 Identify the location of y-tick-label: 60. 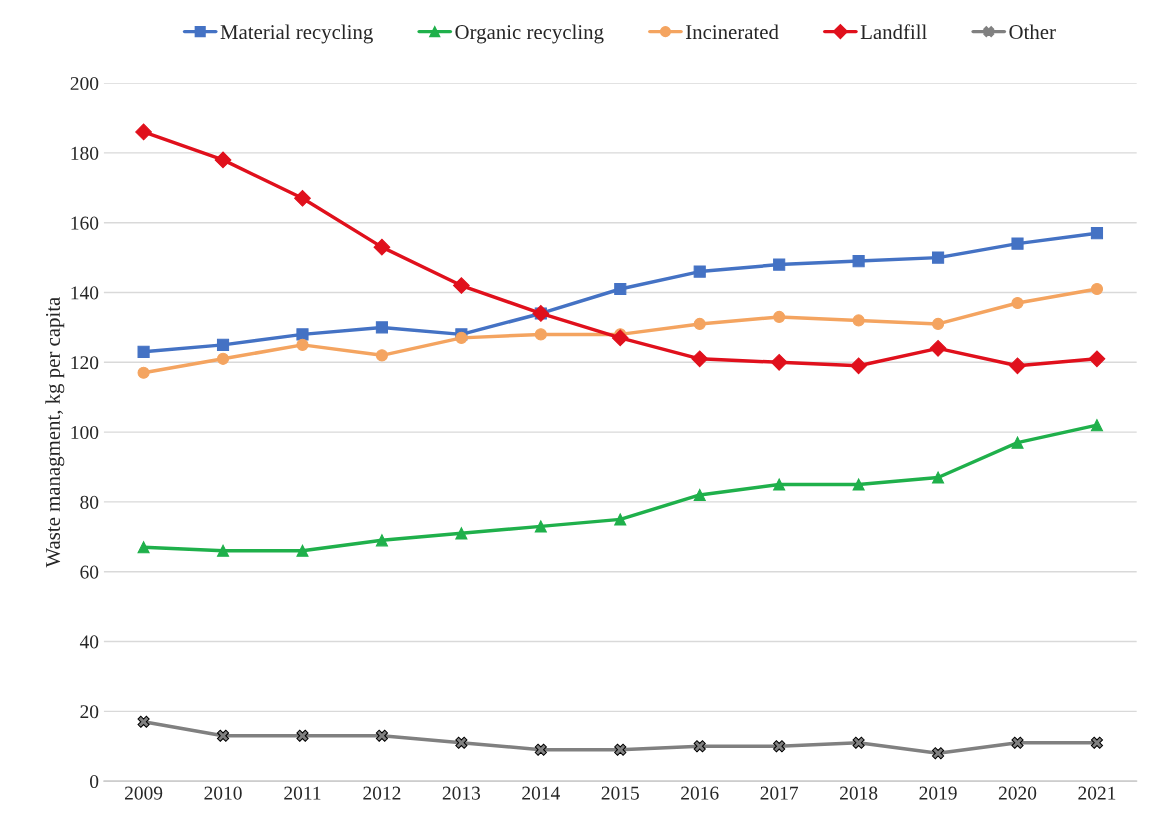
(89, 572).